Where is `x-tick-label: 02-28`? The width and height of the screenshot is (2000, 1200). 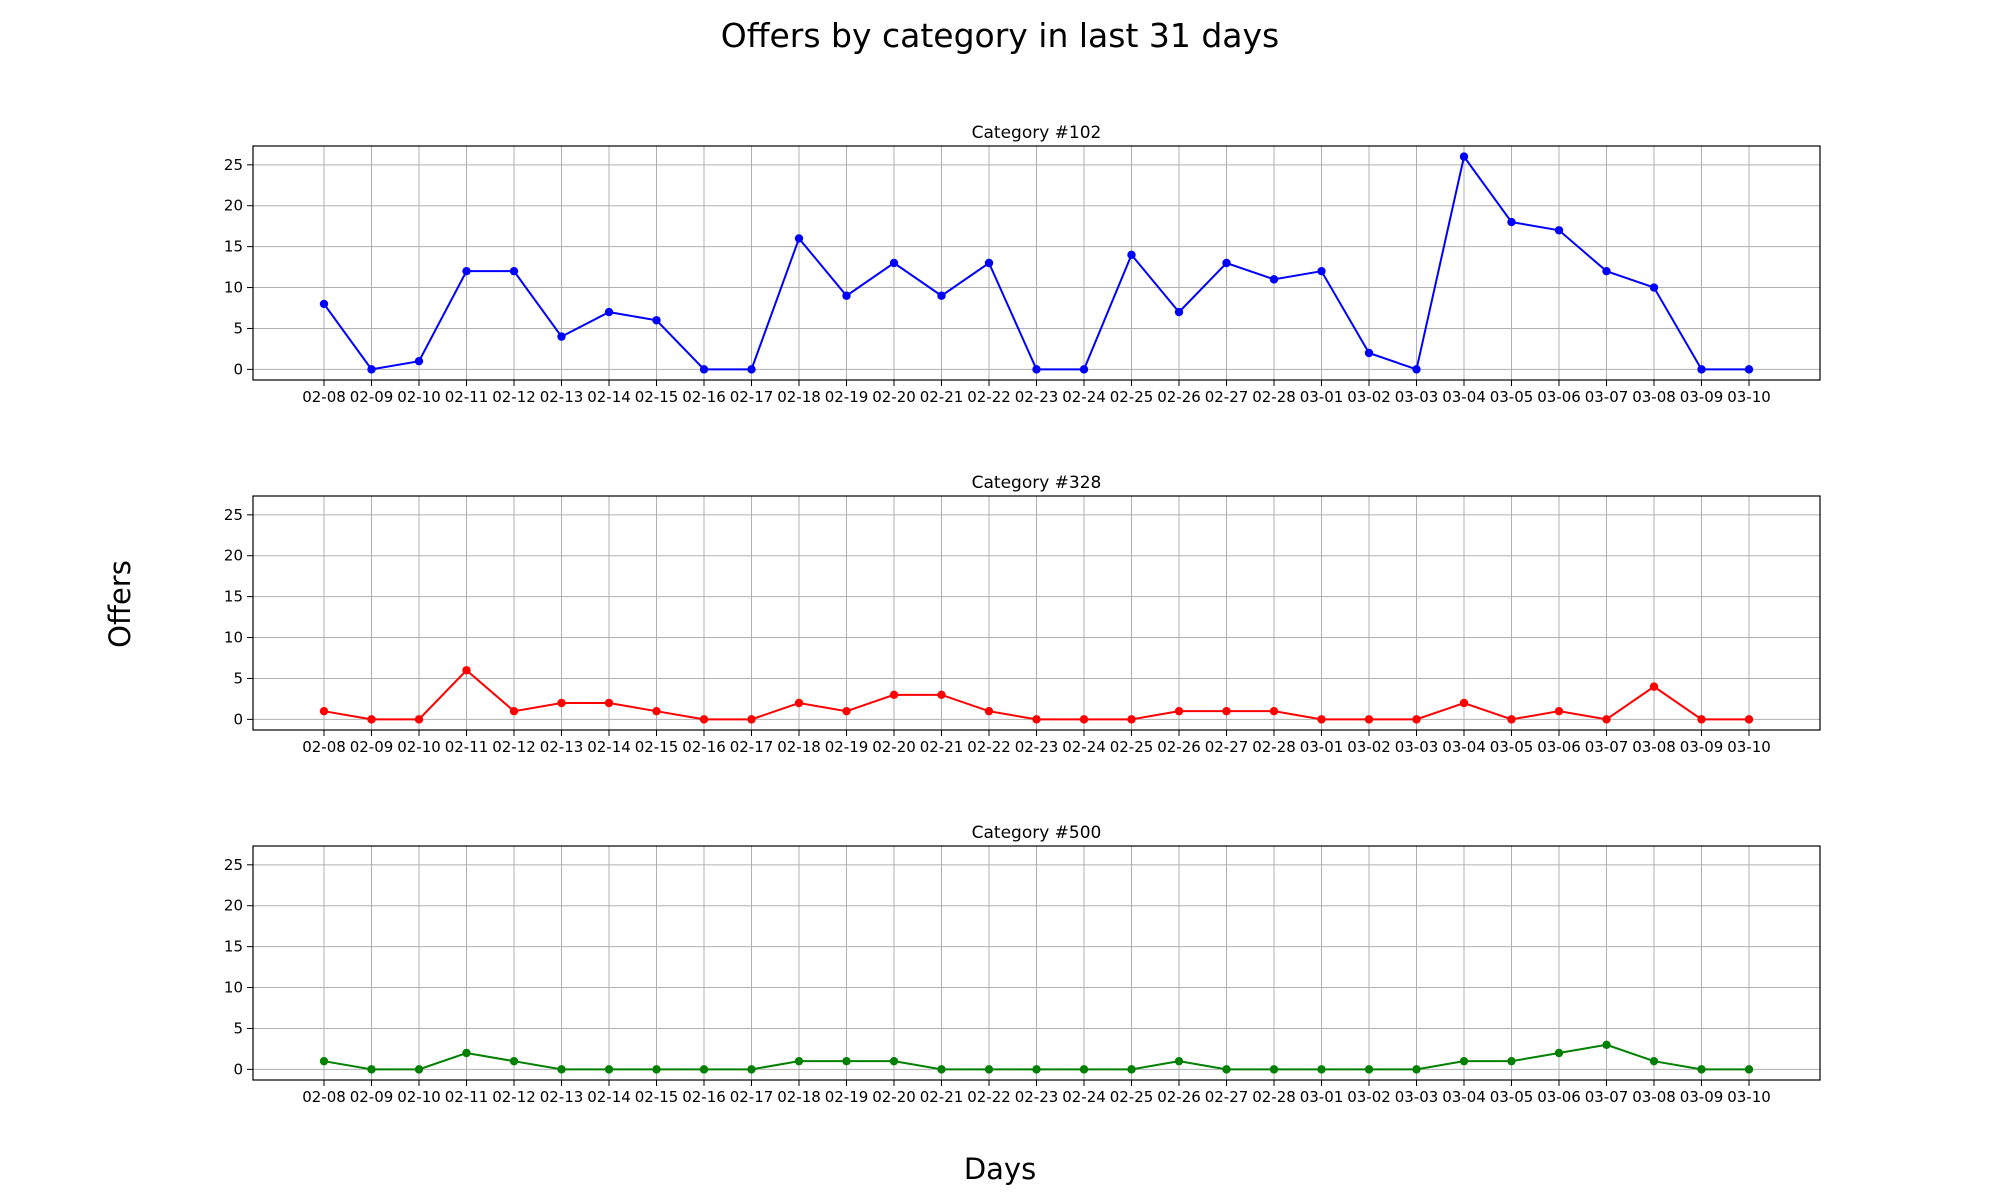
x-tick-label: 02-28 is located at coordinates (1274, 397).